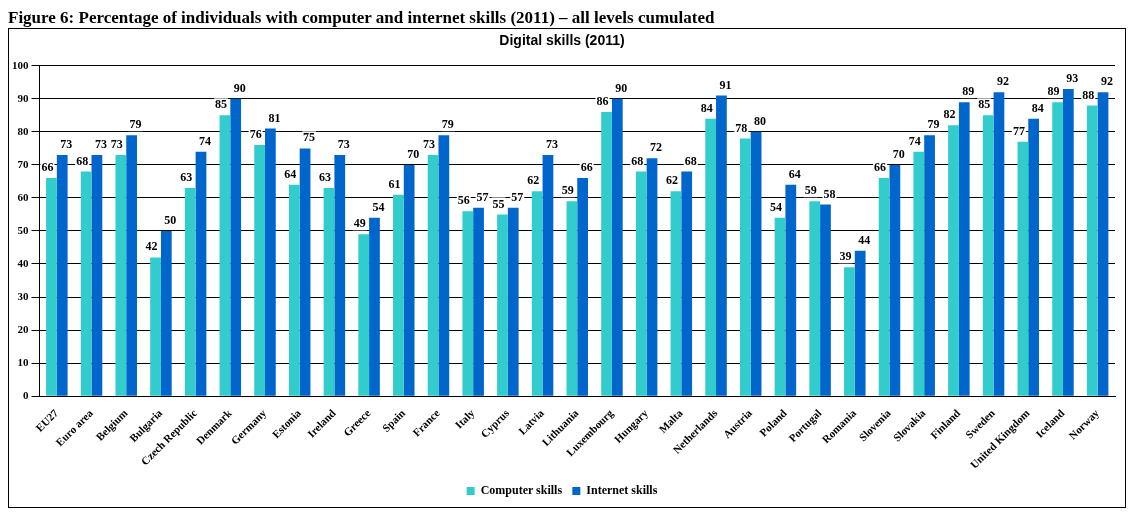  What do you see at coordinates (23, 97) in the screenshot?
I see `y-tick-label: 90` at bounding box center [23, 97].